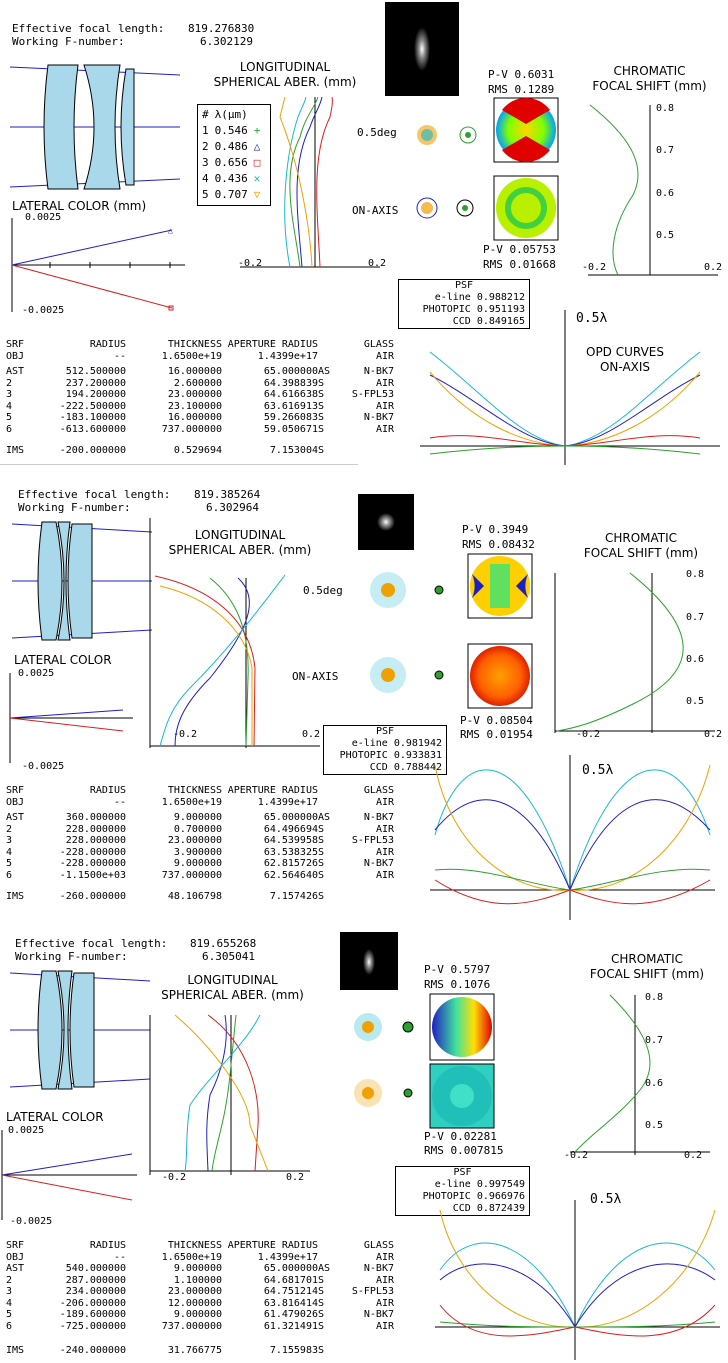 The image size is (728, 1363). What do you see at coordinates (231, 146) in the screenshot?
I see `legend-lam: 0.486` at bounding box center [231, 146].